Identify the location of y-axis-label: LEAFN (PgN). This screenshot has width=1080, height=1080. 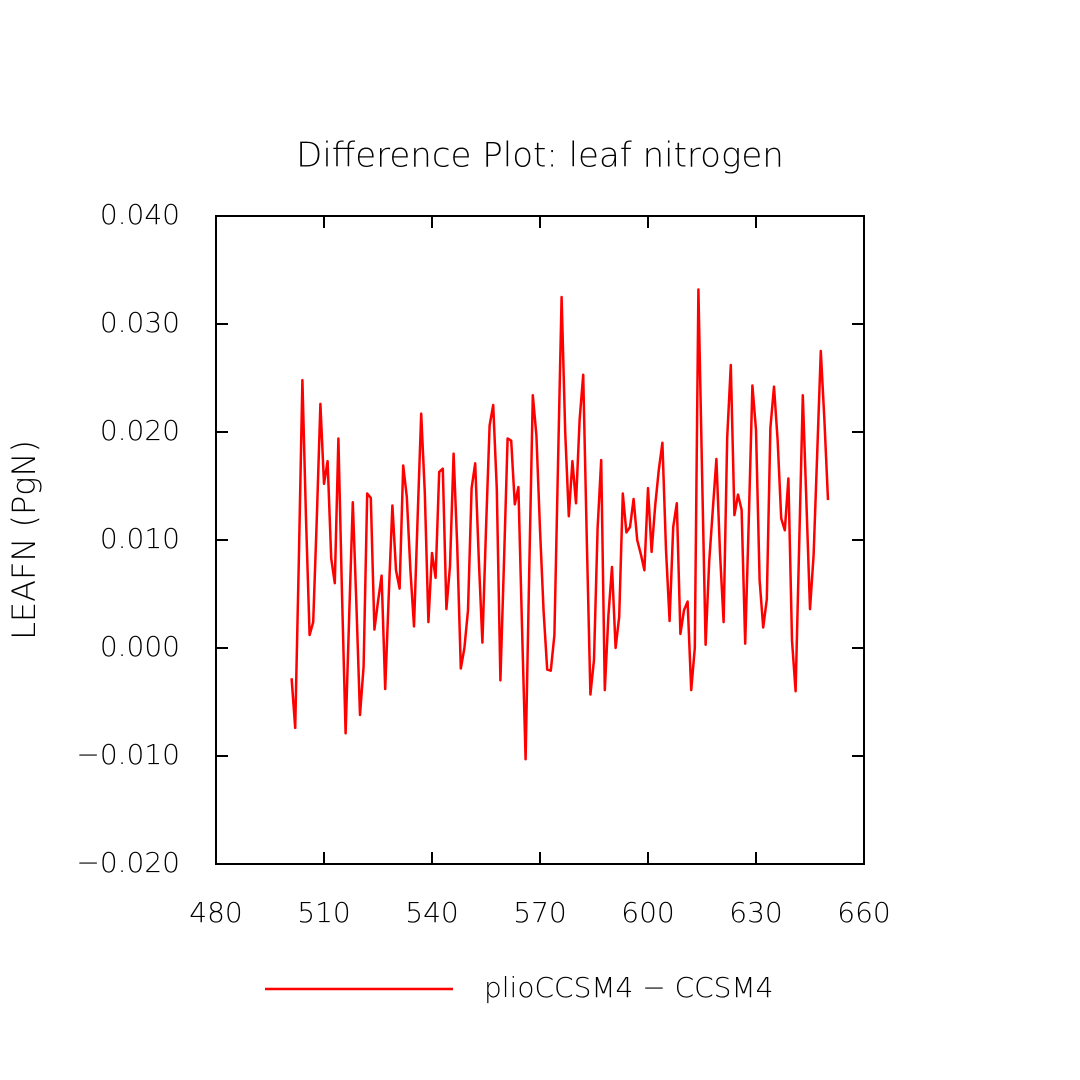
(24, 540).